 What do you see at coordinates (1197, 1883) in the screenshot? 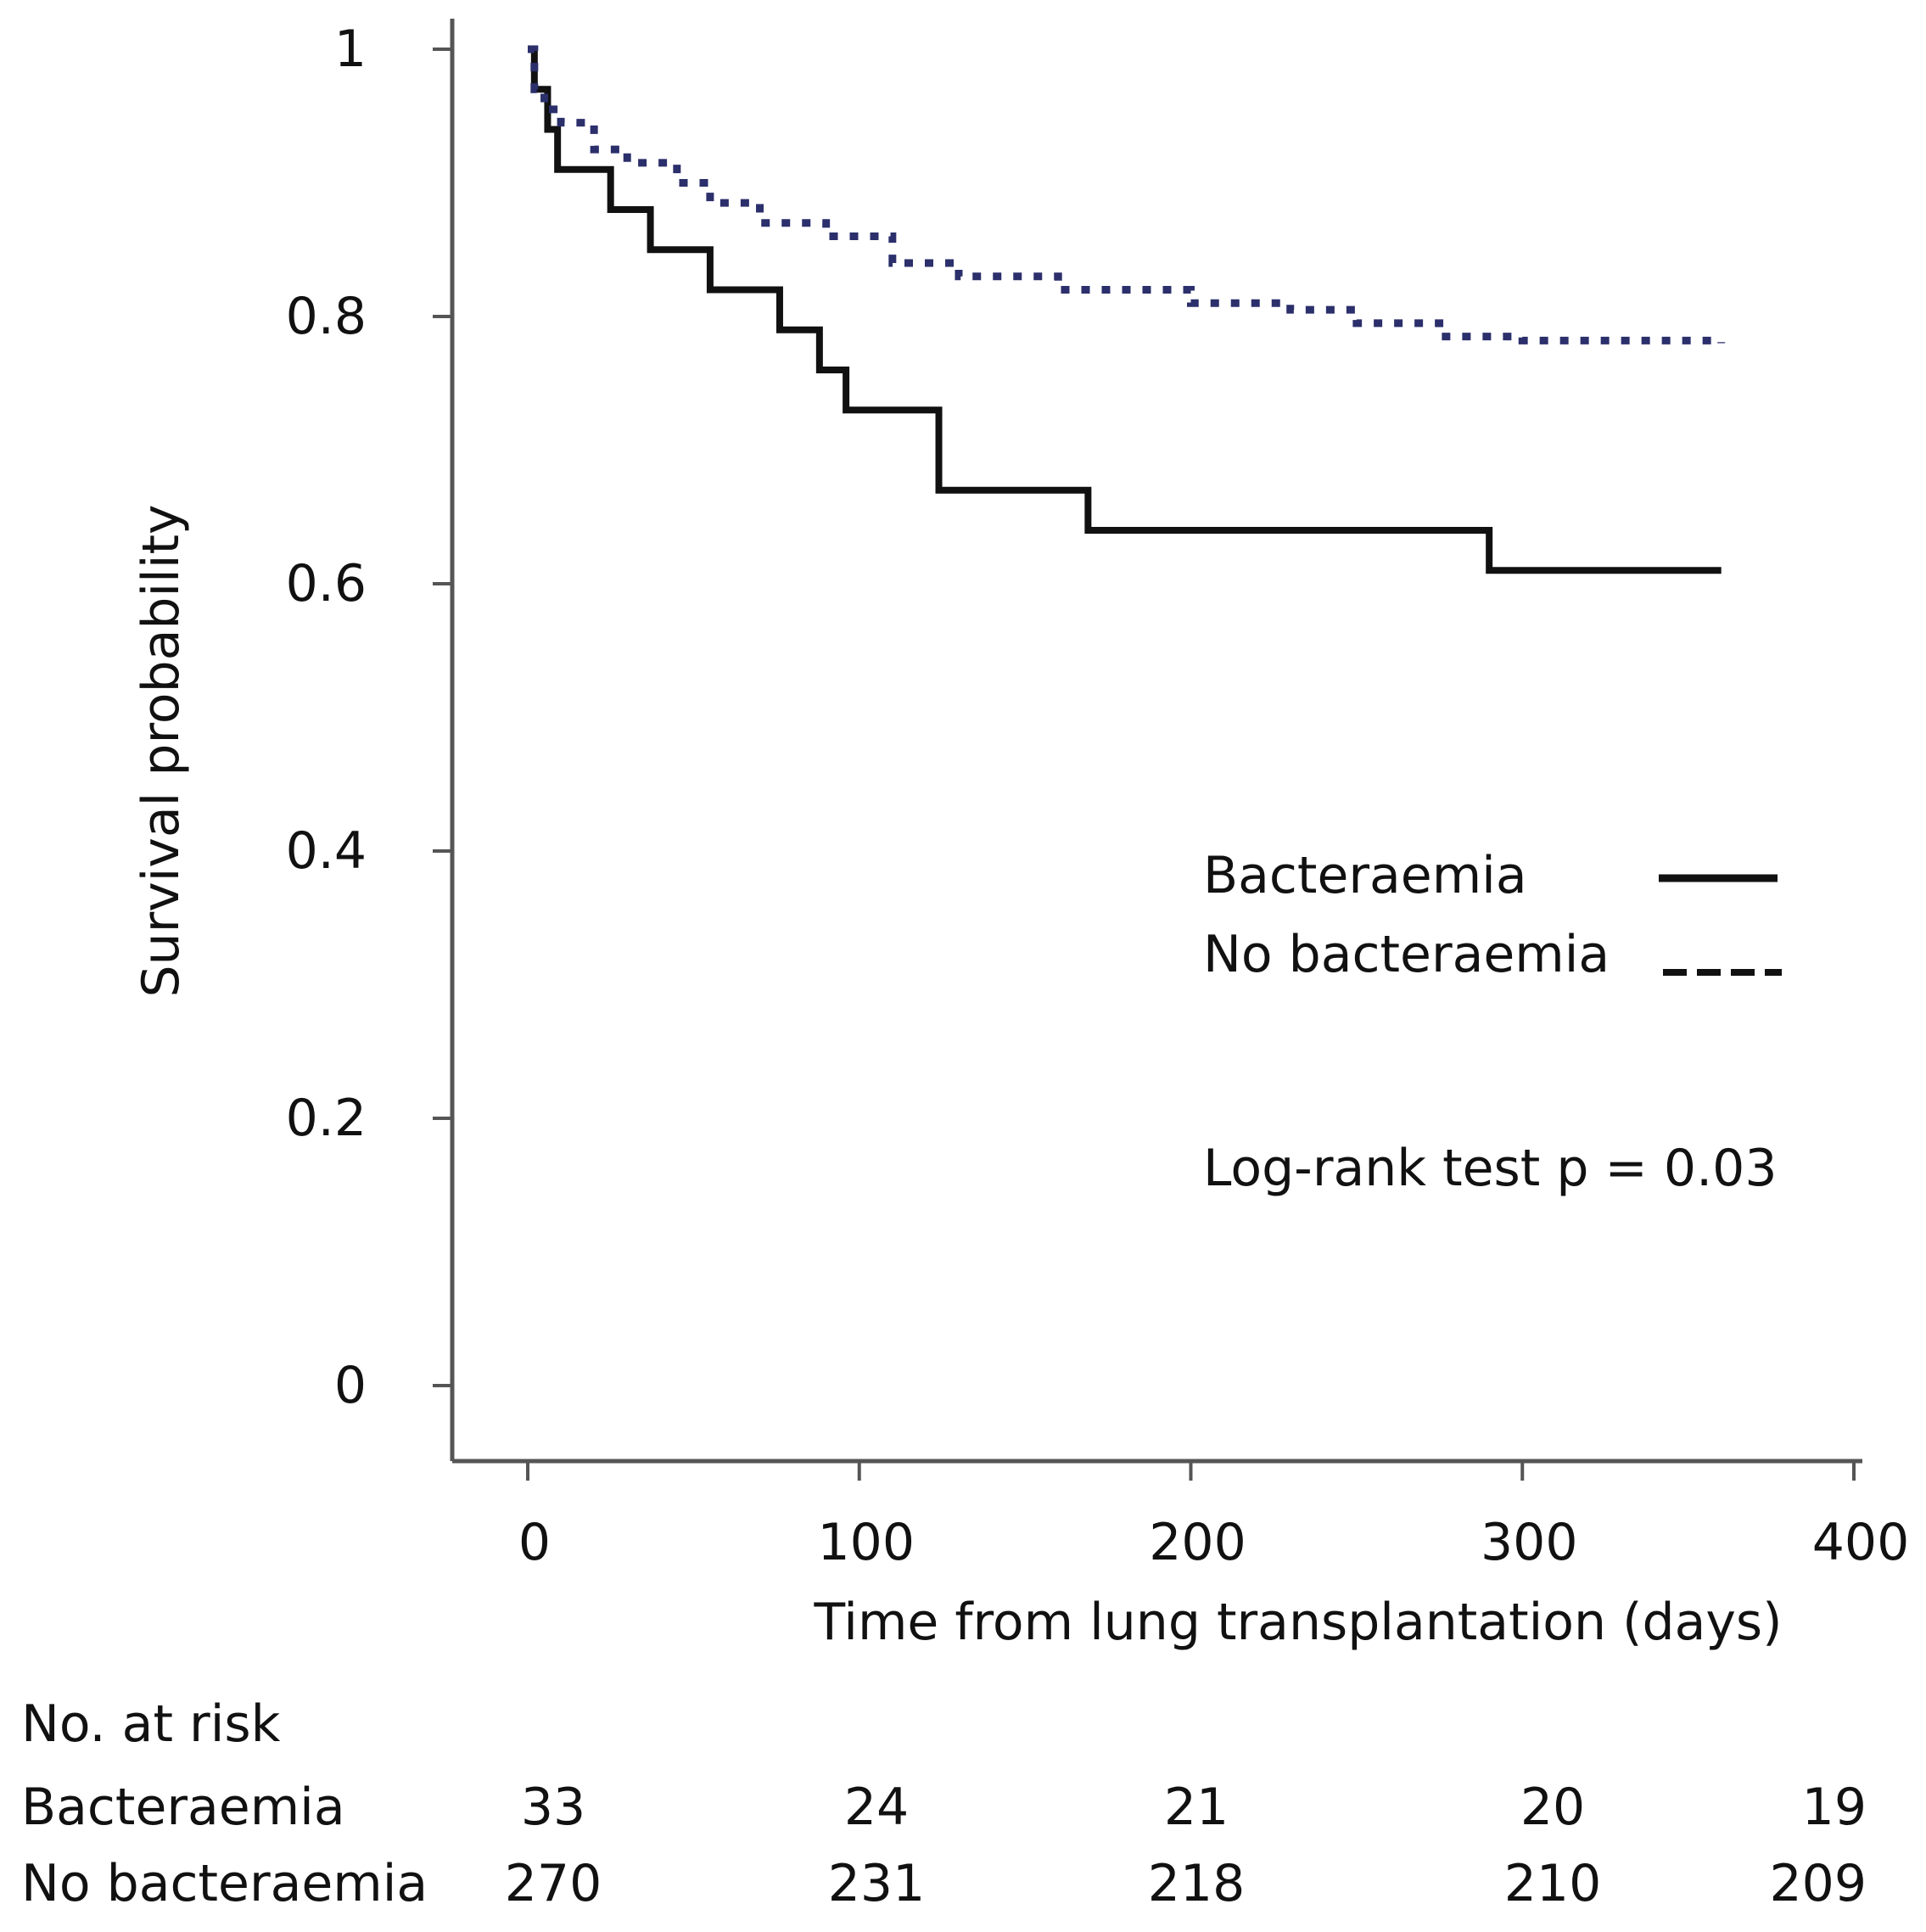
I see `risk-value: 218` at bounding box center [1197, 1883].